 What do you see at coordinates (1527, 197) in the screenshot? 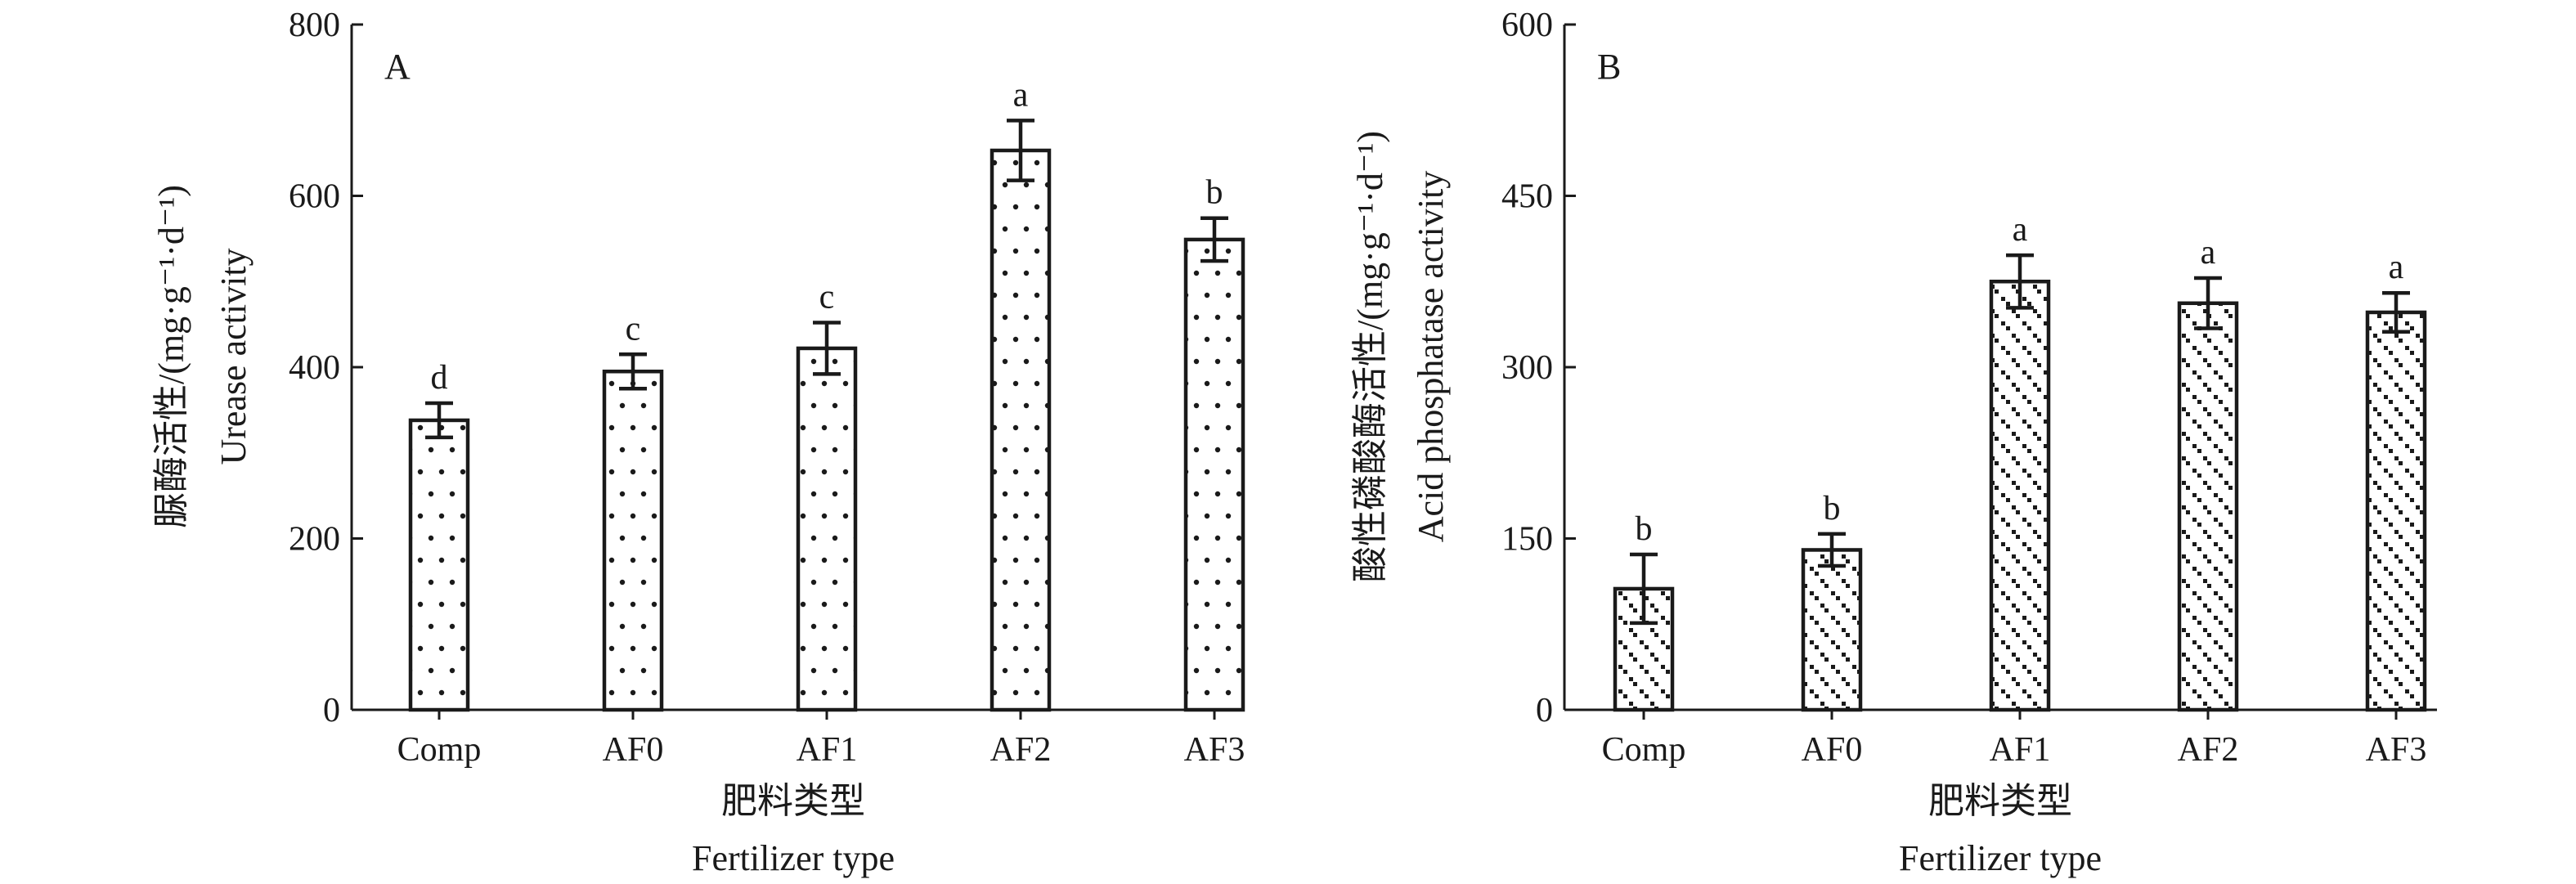
I see `y-tick-label: 450` at bounding box center [1527, 197].